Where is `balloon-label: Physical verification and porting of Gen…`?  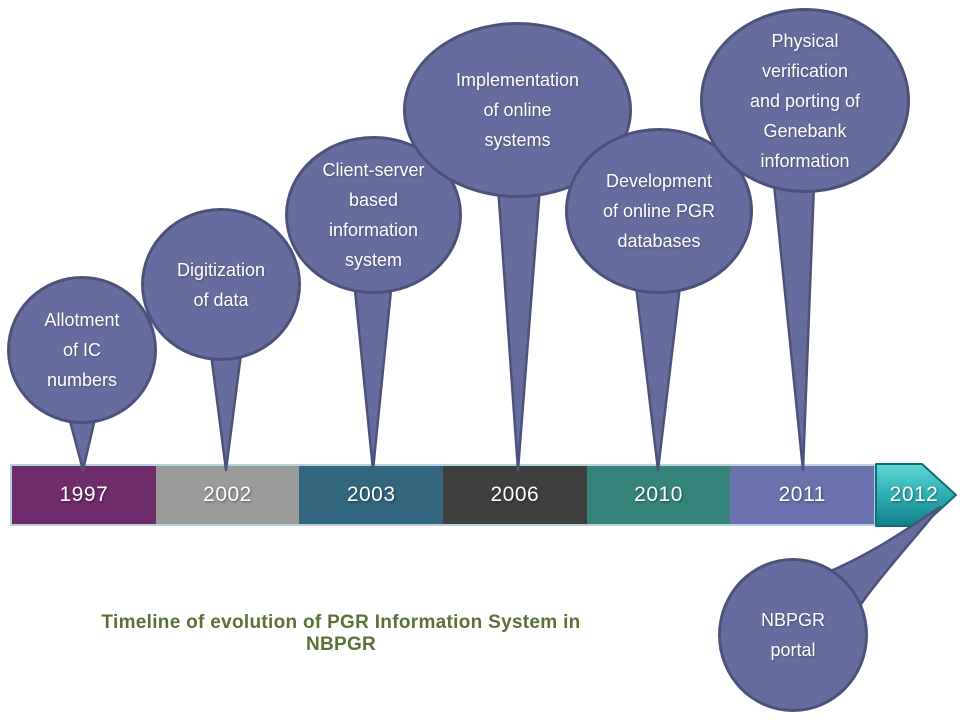
balloon-label: Physical verification and porting of Gen… is located at coordinates (805, 100).